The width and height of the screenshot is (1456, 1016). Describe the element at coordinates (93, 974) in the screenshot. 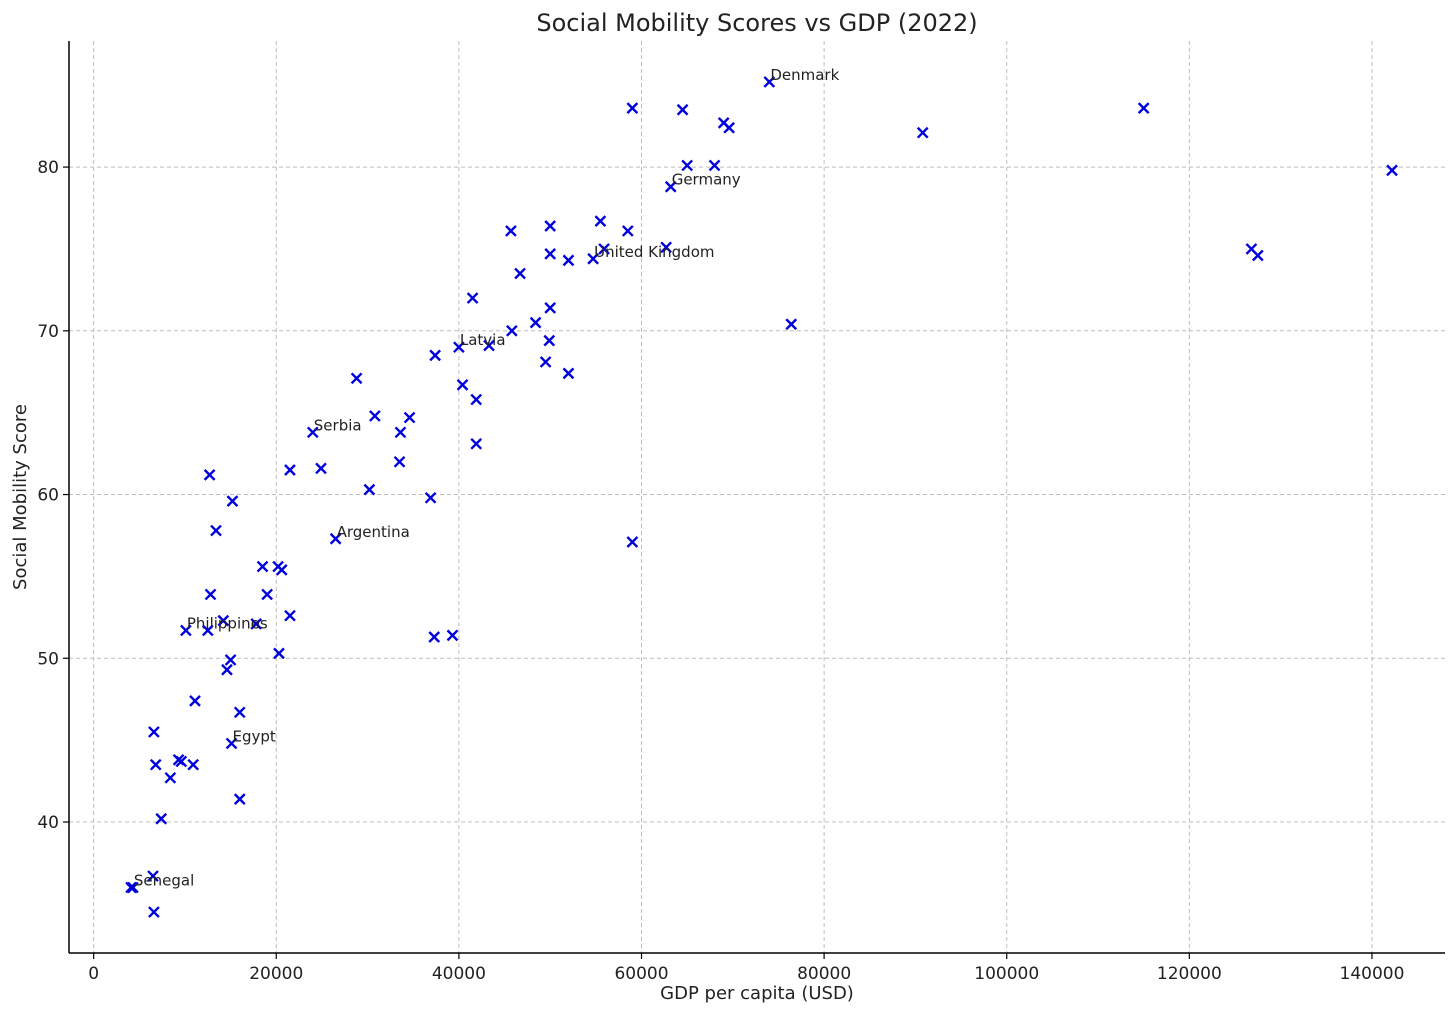

I see `x-tick-label: 0` at that location.